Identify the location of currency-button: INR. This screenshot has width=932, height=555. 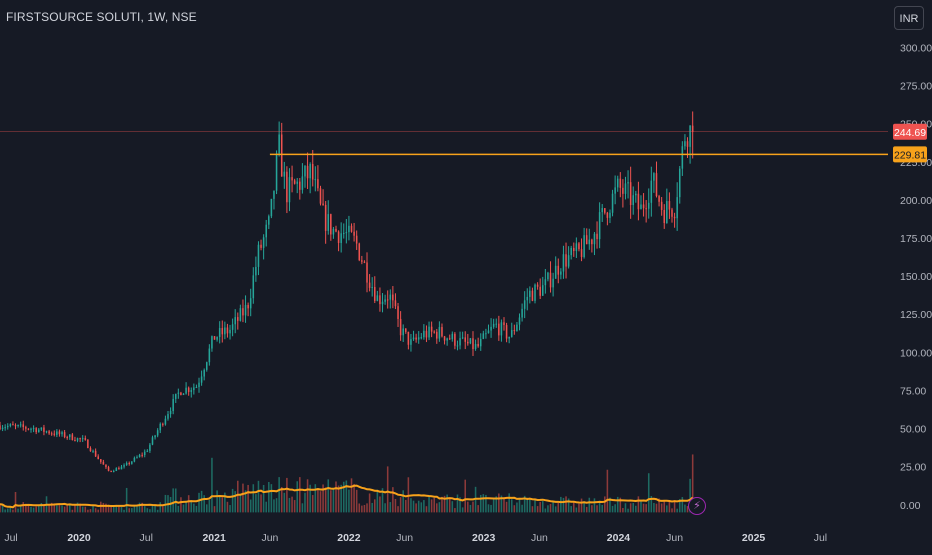
(909, 18).